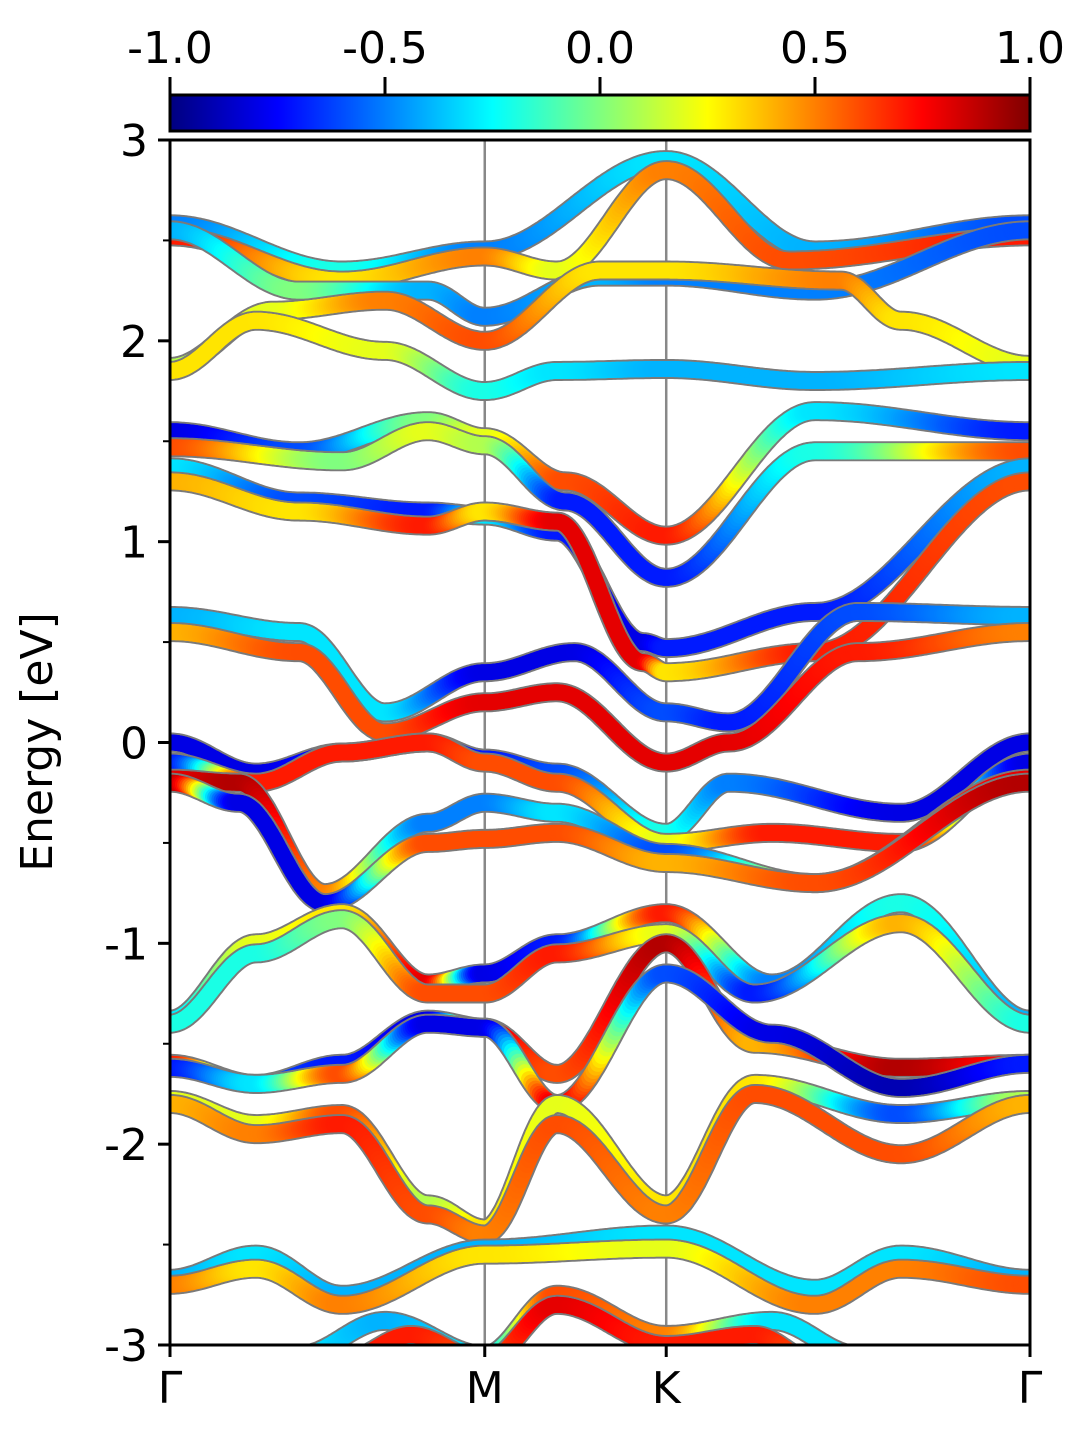 This screenshot has width=1080, height=1440. What do you see at coordinates (170, 48) in the screenshot?
I see `colorbar-tick-label: -1.0` at bounding box center [170, 48].